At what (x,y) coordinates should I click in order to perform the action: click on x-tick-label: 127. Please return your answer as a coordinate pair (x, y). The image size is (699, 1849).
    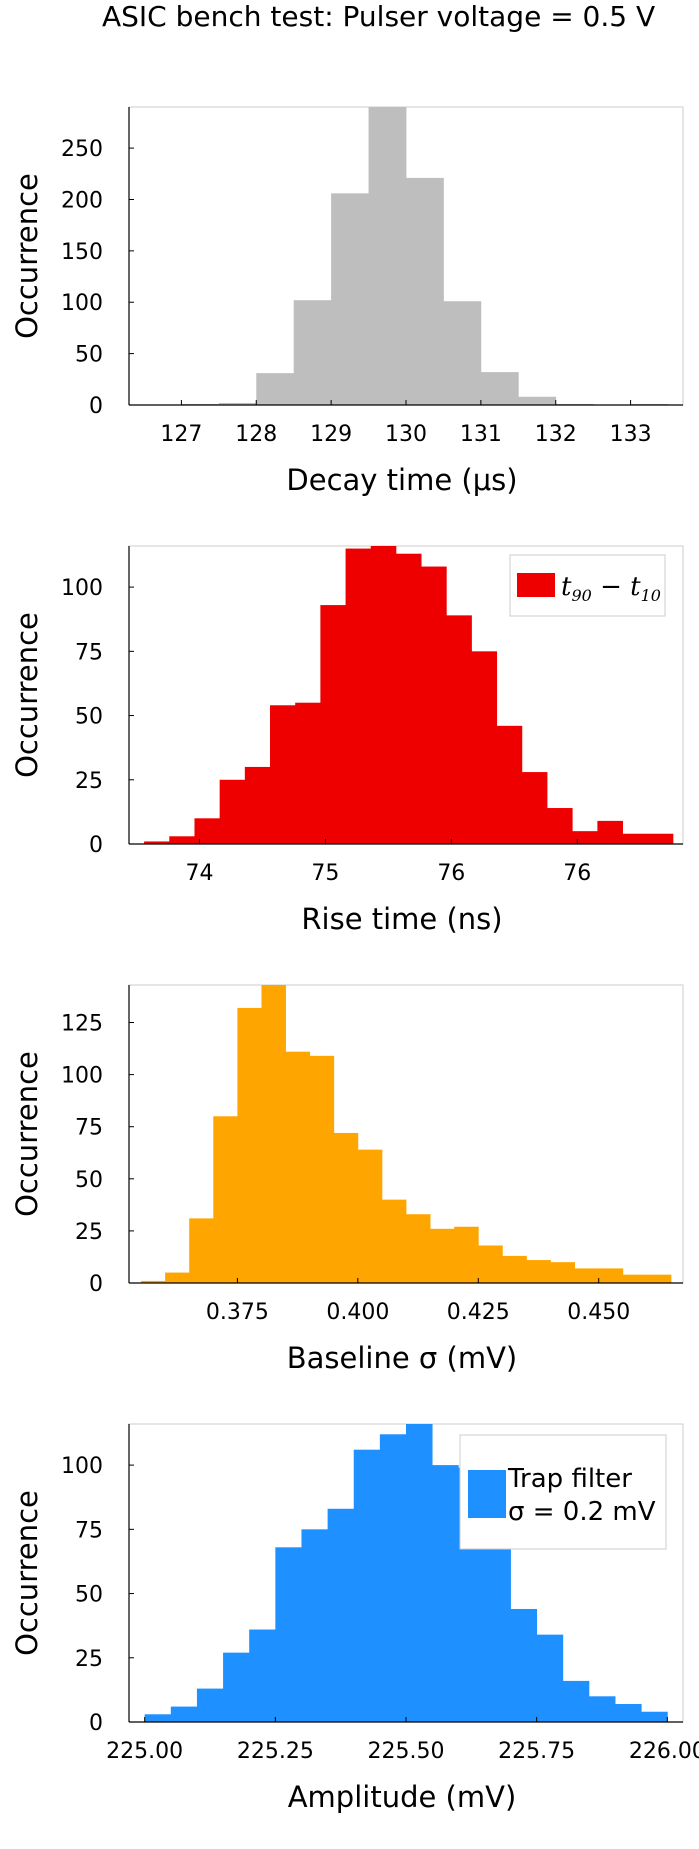
    Looking at the image, I should click on (181, 434).